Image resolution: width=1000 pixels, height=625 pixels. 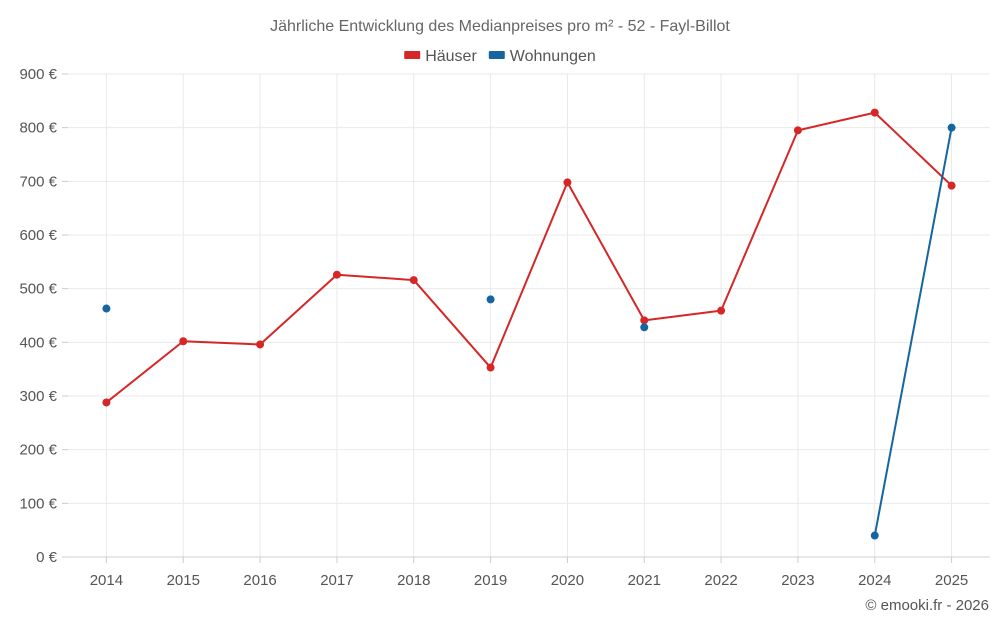 I want to click on legend: Häuser Wohnungen, so click(x=500, y=56).